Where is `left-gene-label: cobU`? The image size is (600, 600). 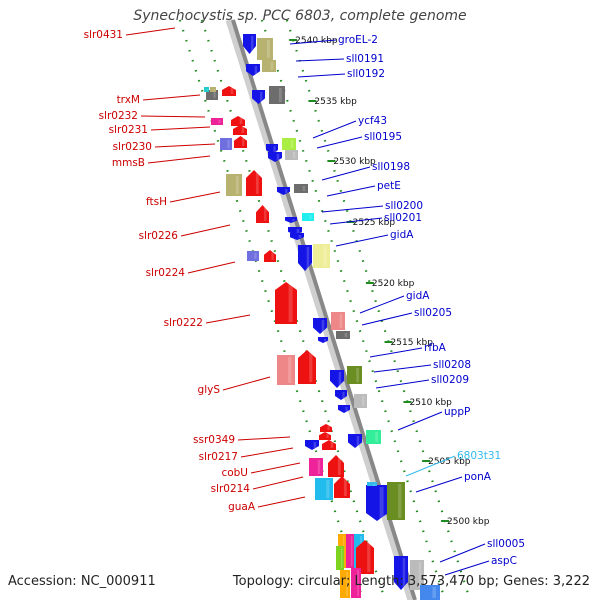 left-gene-label: cobU is located at coordinates (234, 473).